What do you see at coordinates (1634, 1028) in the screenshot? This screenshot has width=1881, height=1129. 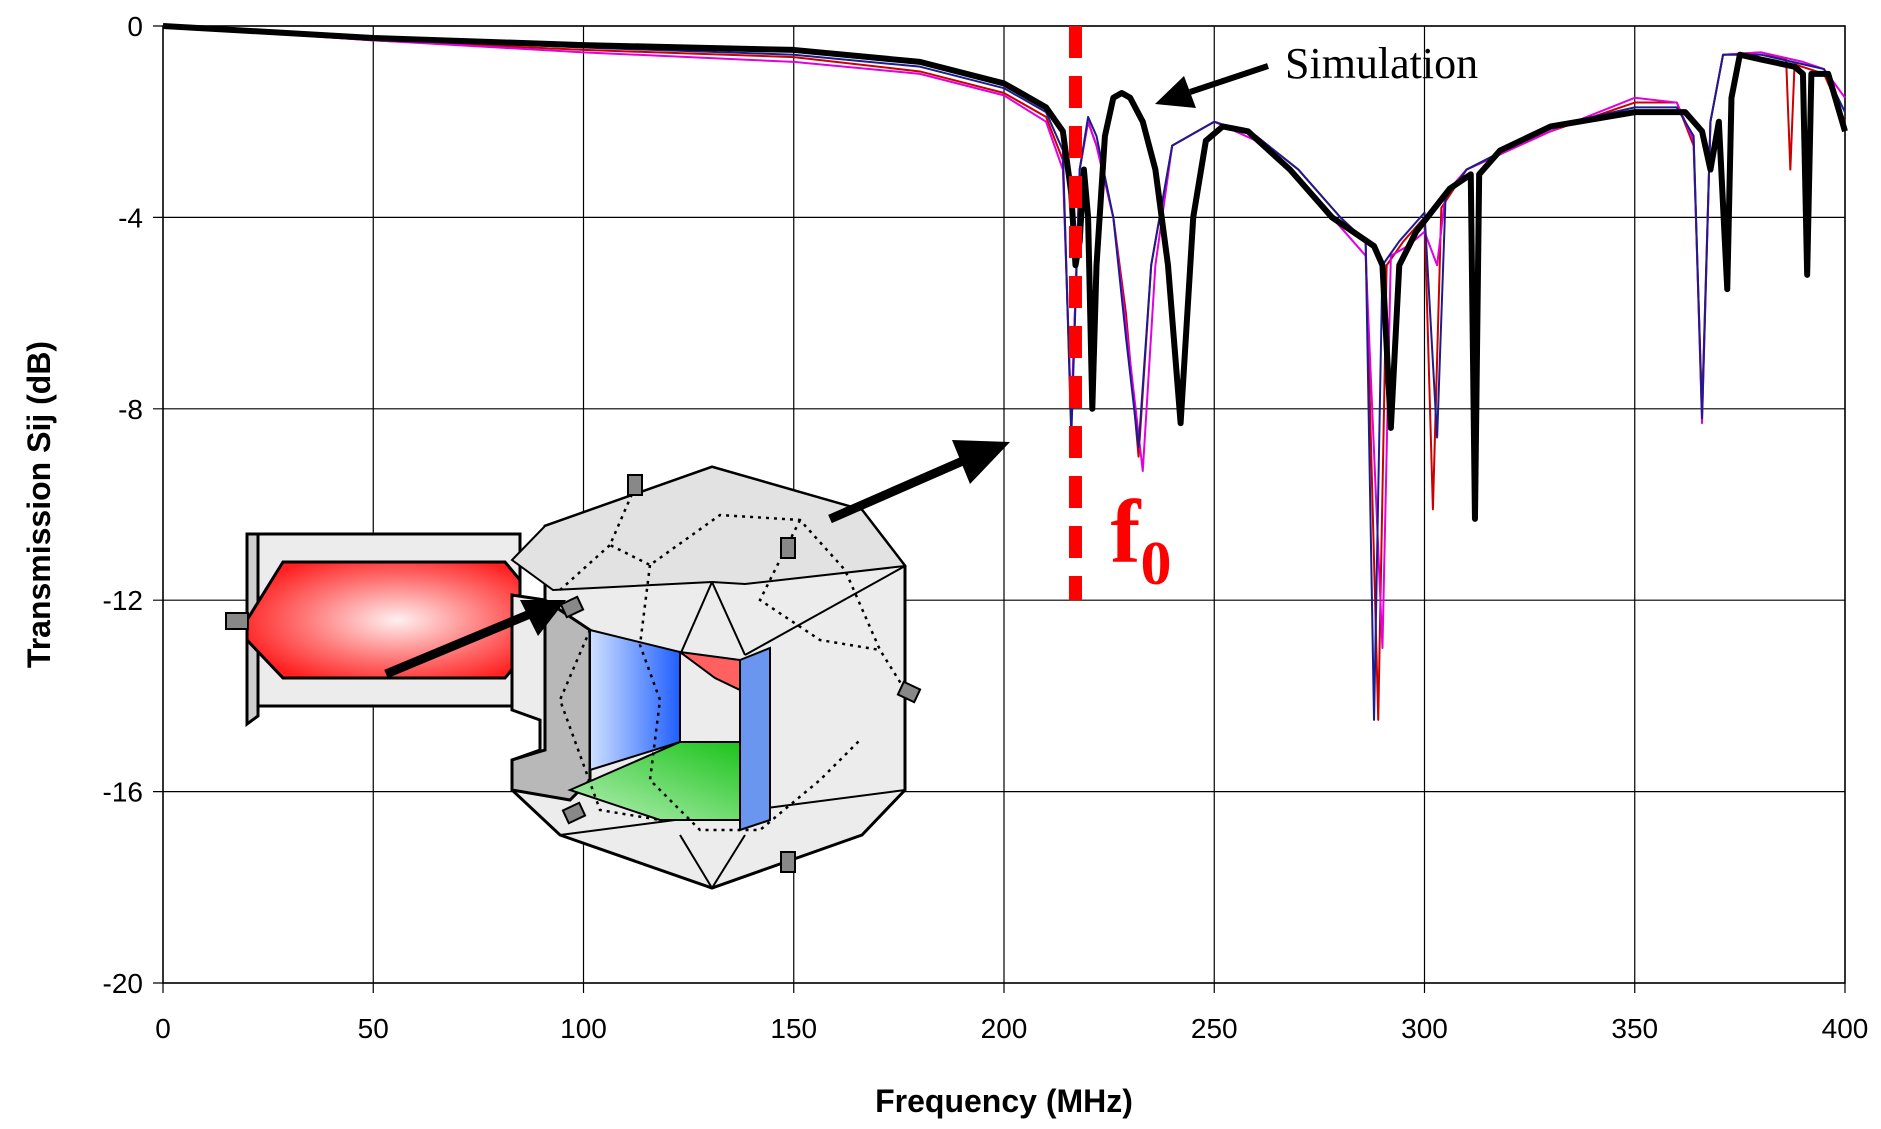 I see `x-tick-label: 350` at bounding box center [1634, 1028].